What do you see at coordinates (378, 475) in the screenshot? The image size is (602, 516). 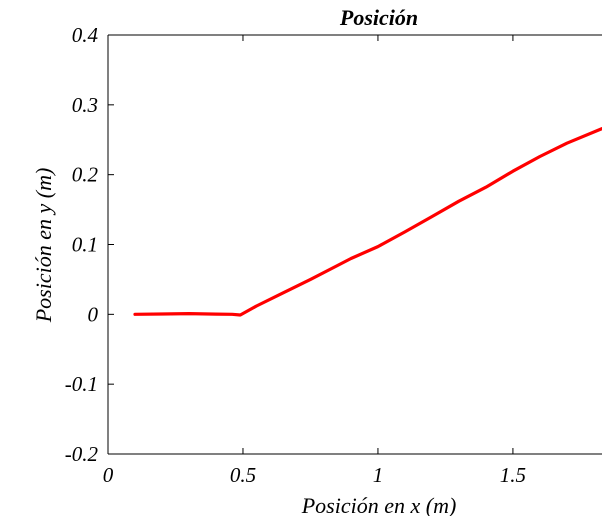 I see `x-tick-label: 1` at bounding box center [378, 475].